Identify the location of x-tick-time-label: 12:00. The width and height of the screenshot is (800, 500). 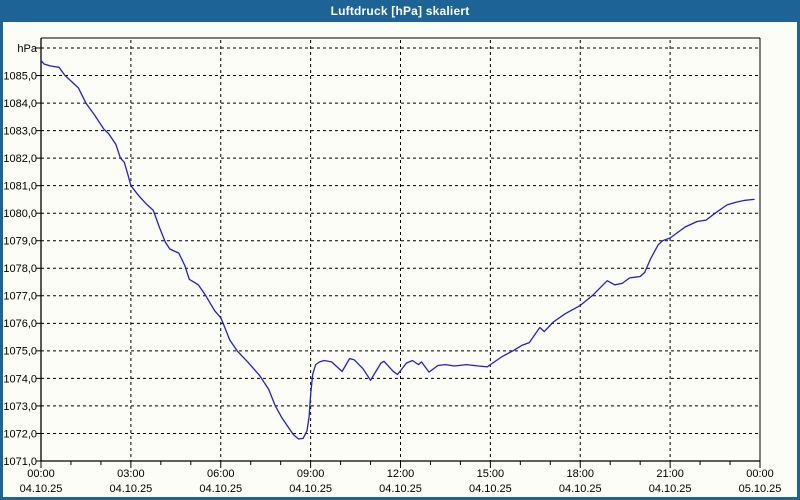
(401, 474).